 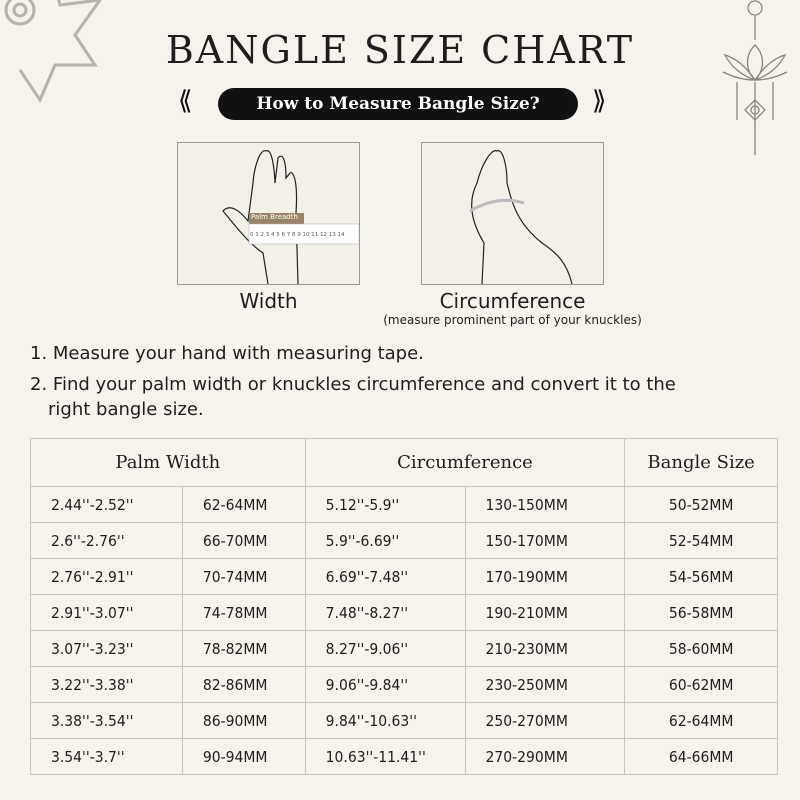 What do you see at coordinates (106, 576) in the screenshot?
I see `palm-width-inches: 2.76''-2.91''` at bounding box center [106, 576].